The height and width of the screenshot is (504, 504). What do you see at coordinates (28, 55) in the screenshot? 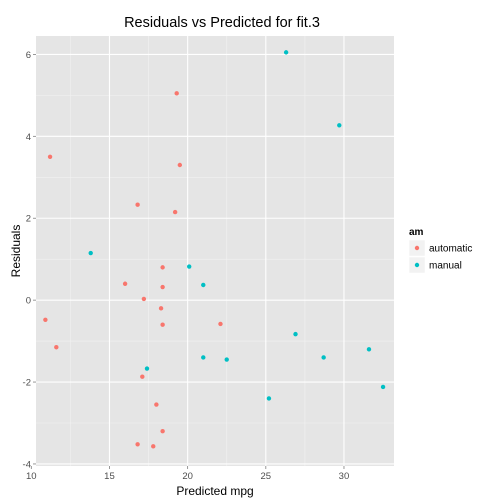
I see `y-tick-label: 6` at bounding box center [28, 55].